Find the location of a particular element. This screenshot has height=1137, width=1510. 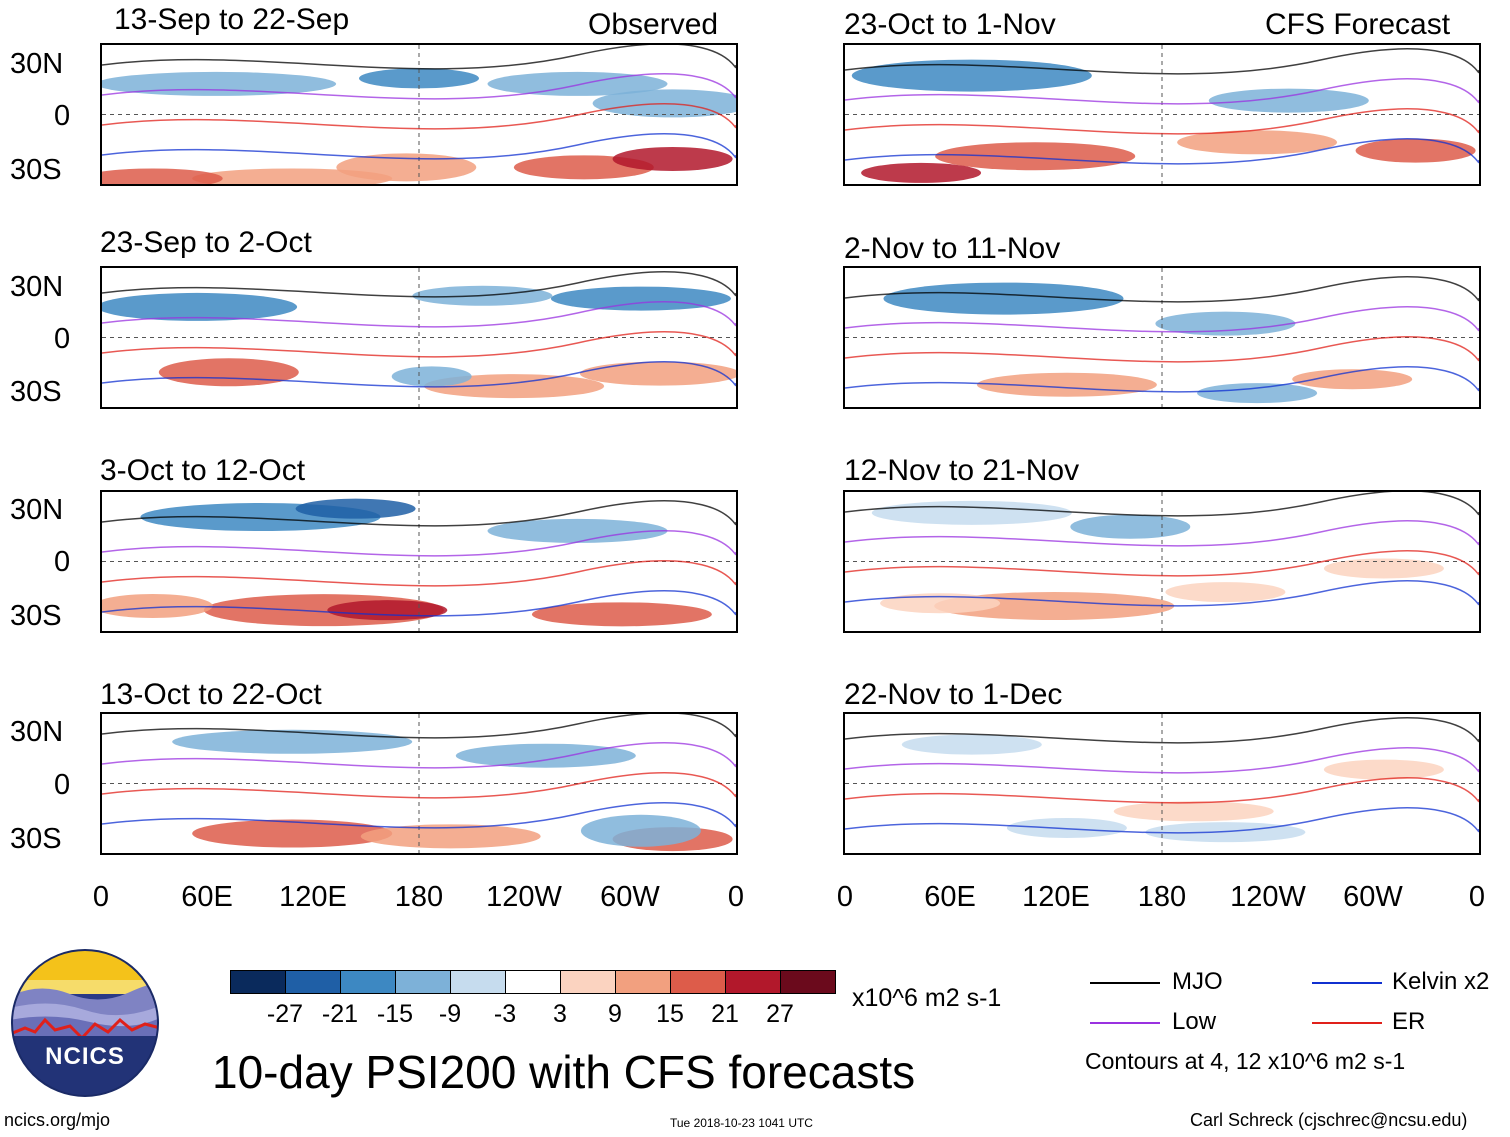

observed-label: Observed is located at coordinates (653, 24).